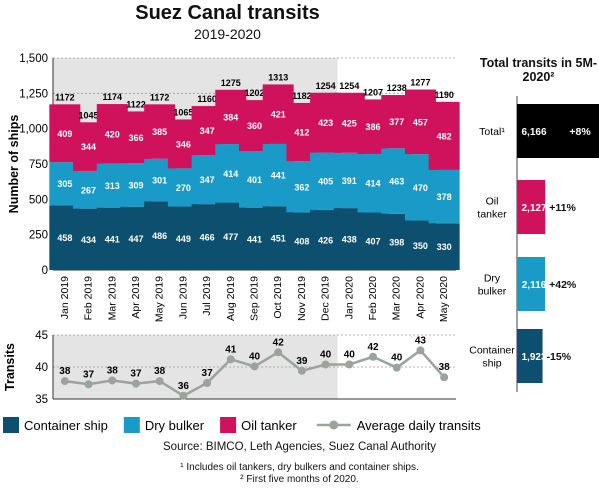 Image resolution: width=599 pixels, height=488 pixels. Describe the element at coordinates (89, 115) in the screenshot. I see `total-label: 1045` at that location.